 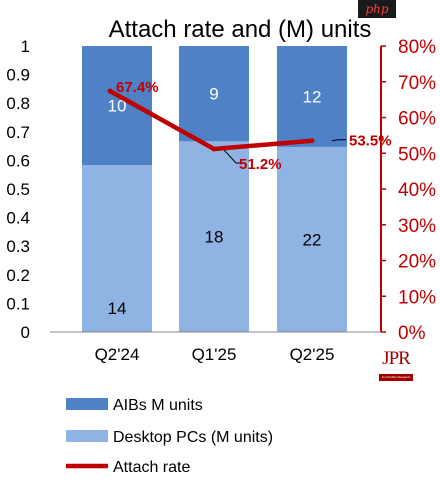 I want to click on left-tick-label: 0.6, so click(x=18, y=160).